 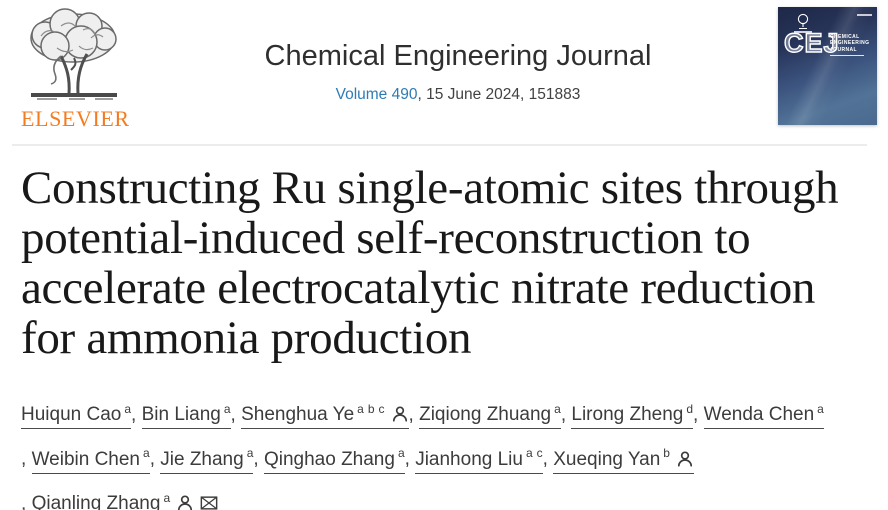 I want to click on author-link: Lirong Zheng d, so click(x=632, y=416).